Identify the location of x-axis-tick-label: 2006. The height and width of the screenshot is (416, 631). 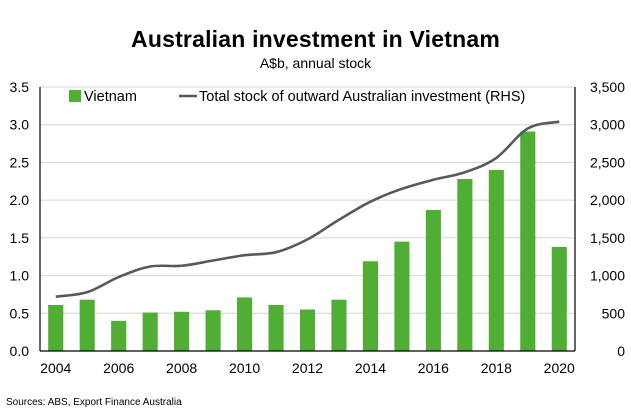
(118, 368).